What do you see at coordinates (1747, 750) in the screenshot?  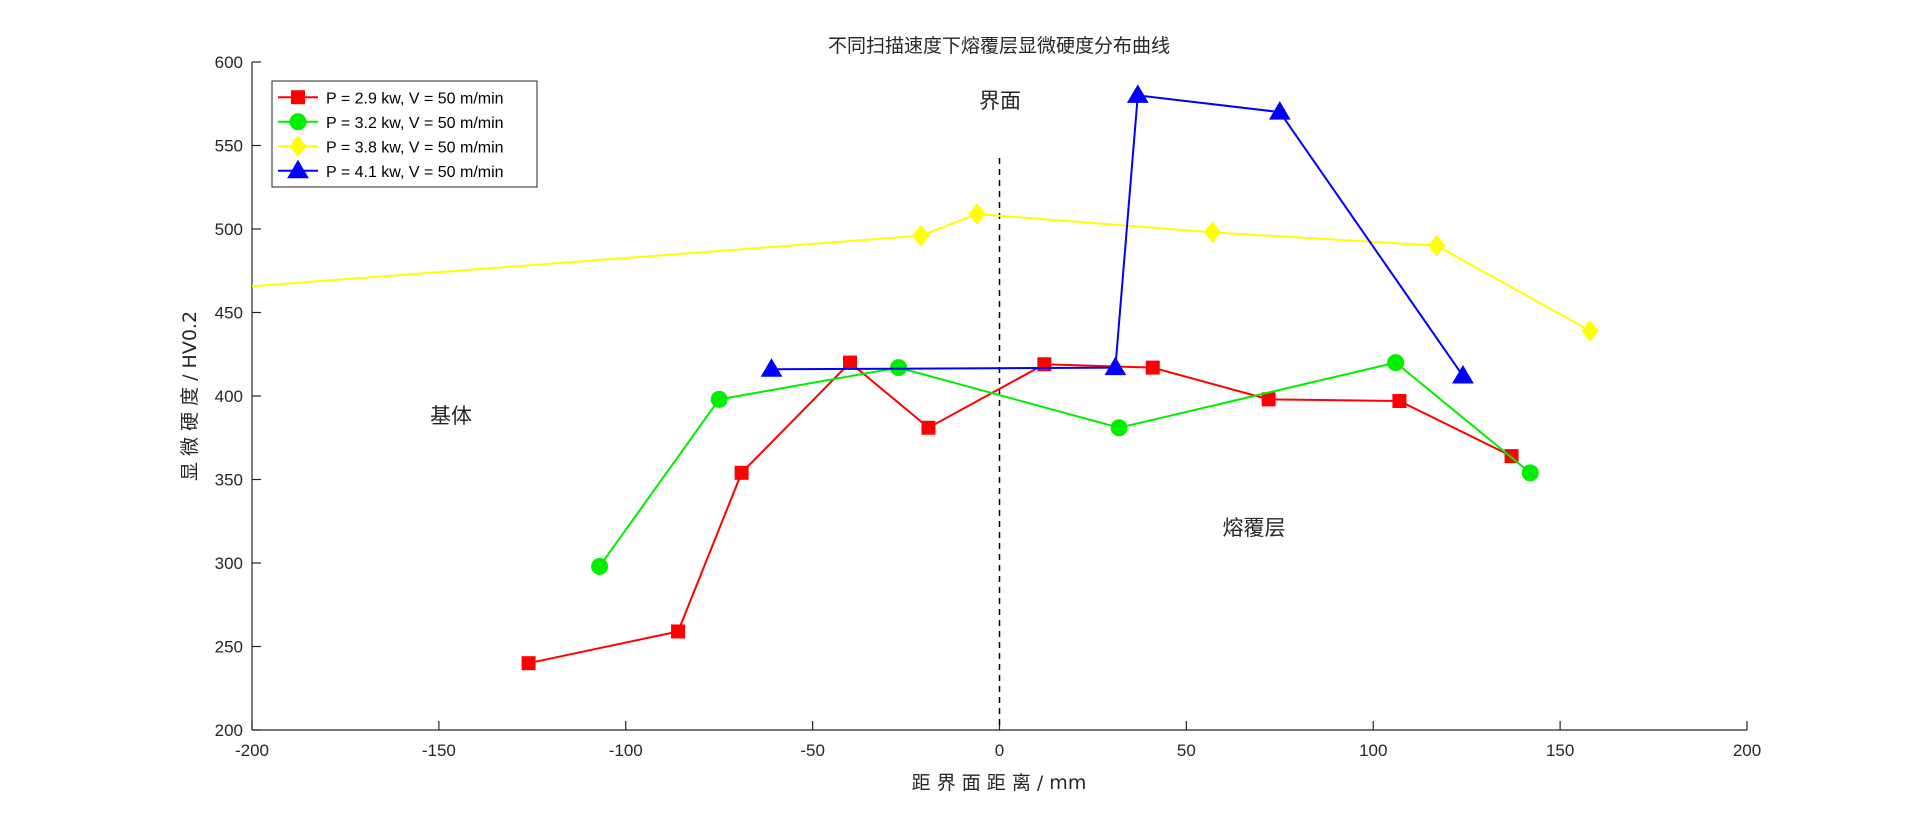 I see `x-tick-label: 200` at bounding box center [1747, 750].